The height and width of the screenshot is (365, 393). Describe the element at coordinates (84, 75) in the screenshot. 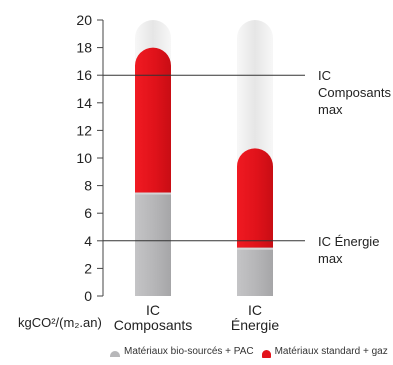

I see `y-tick-label: 16` at that location.